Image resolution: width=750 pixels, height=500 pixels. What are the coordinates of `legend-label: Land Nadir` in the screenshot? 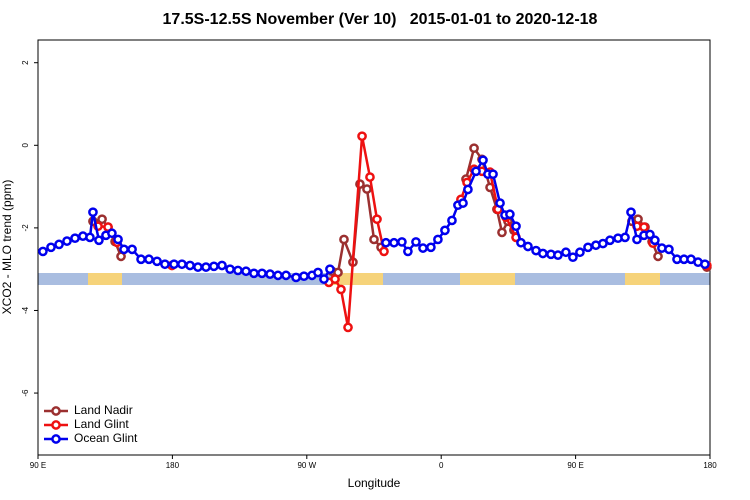 It's located at (103, 410).